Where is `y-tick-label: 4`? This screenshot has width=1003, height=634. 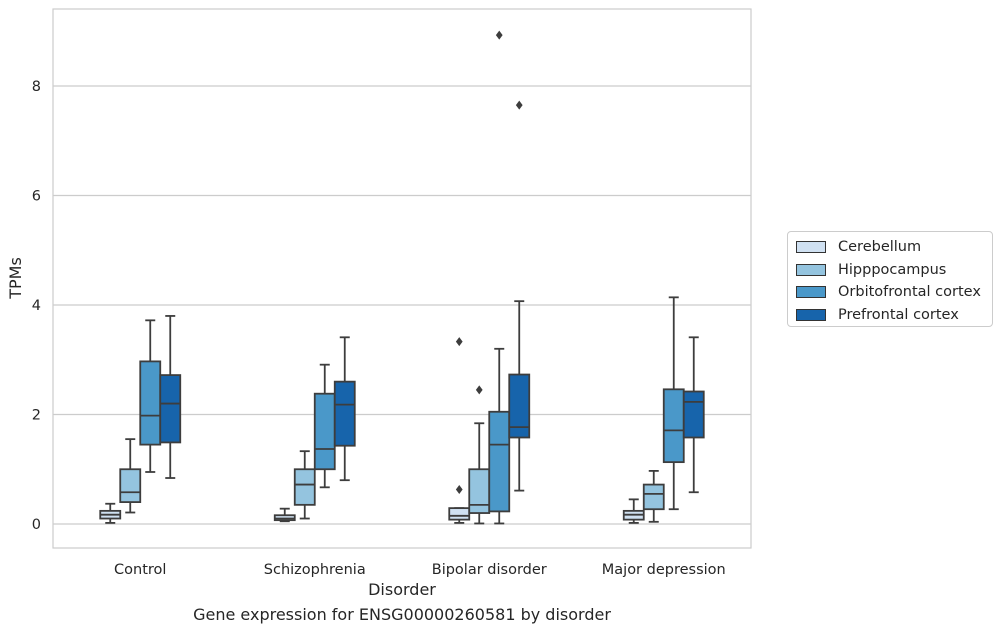
y-tick-label: 4 is located at coordinates (36, 306).